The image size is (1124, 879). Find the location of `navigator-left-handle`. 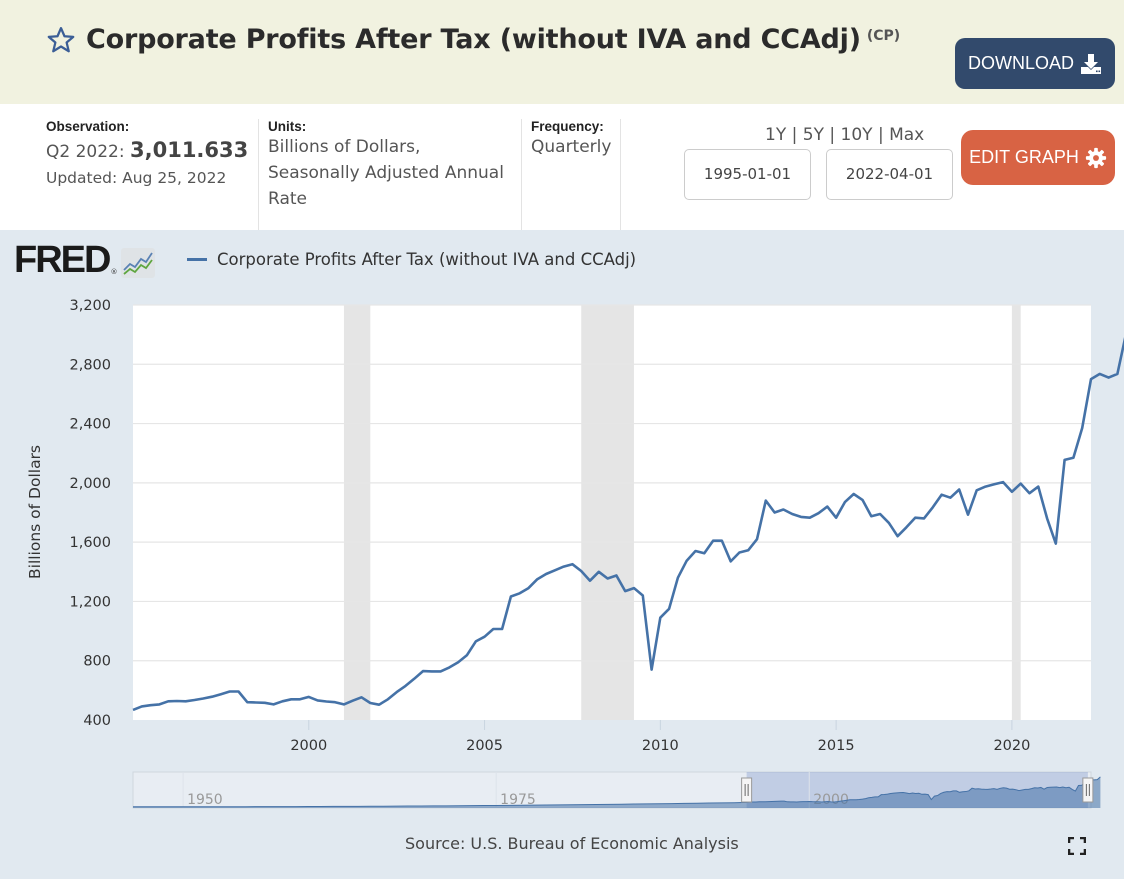

navigator-left-handle is located at coordinates (747, 790).